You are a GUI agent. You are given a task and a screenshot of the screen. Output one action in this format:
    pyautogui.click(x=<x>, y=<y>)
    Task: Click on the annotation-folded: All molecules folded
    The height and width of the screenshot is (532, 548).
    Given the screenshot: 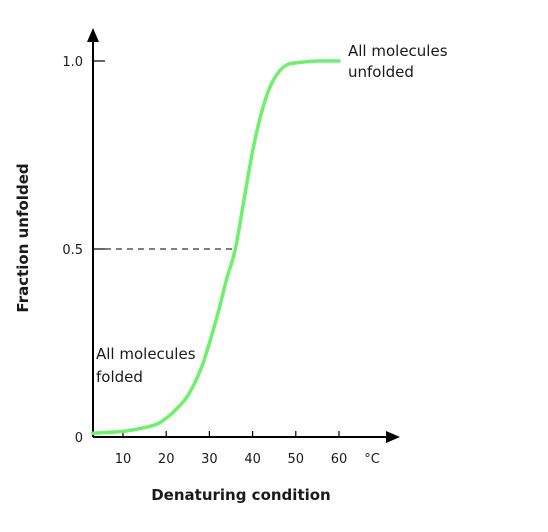 What is the action you would take?
    pyautogui.click(x=148, y=365)
    